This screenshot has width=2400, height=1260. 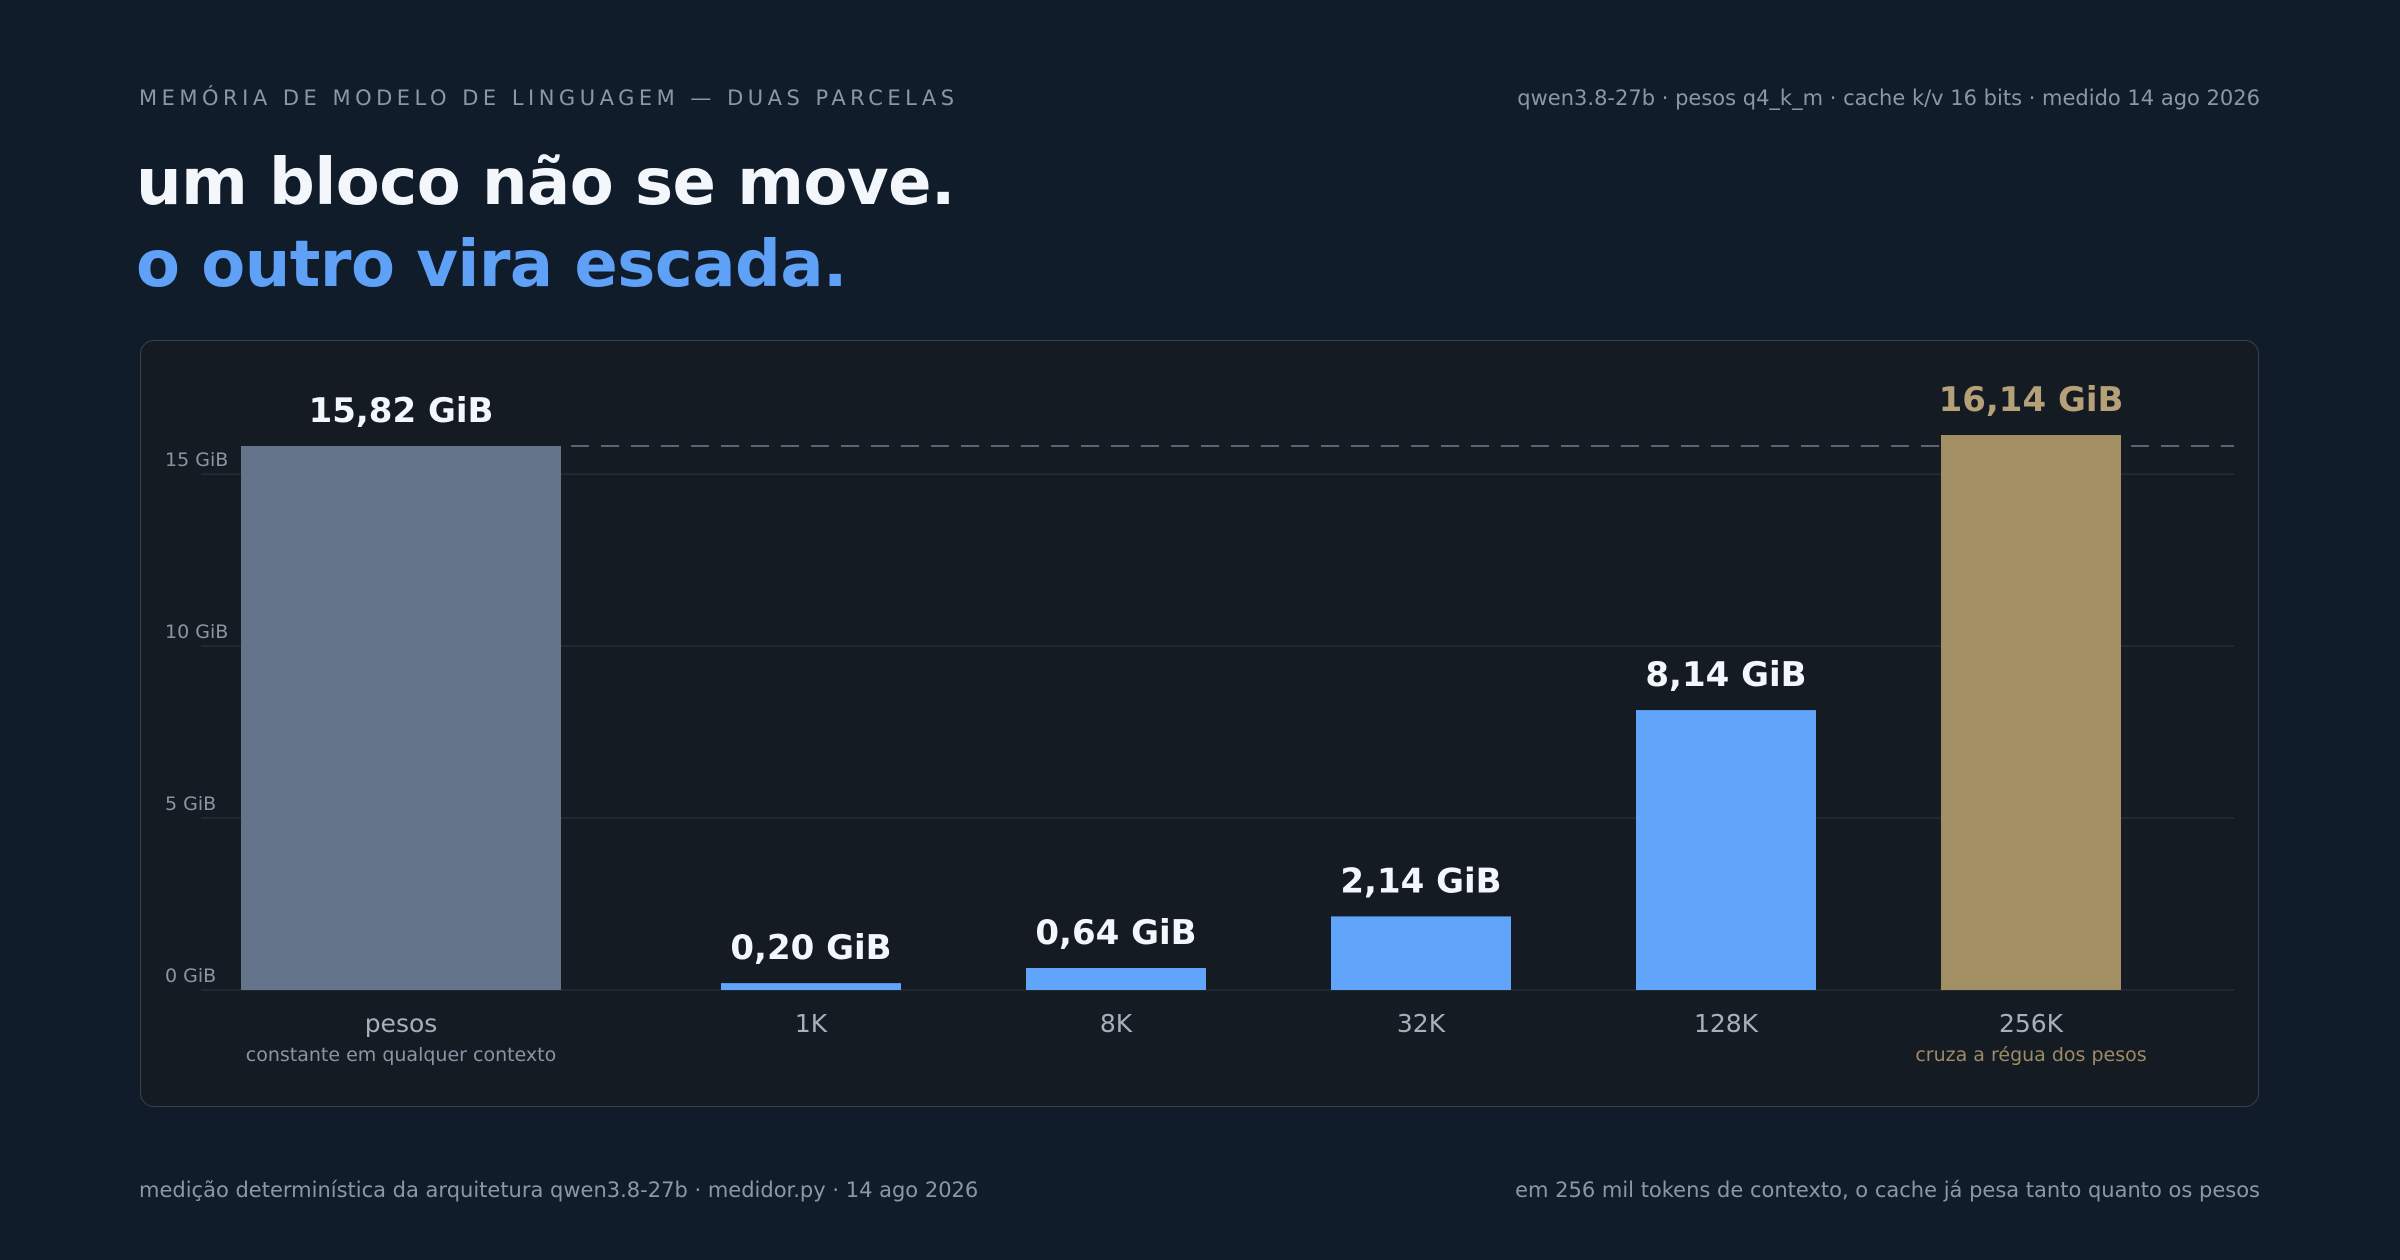 I want to click on bar-pesos, so click(x=401, y=718).